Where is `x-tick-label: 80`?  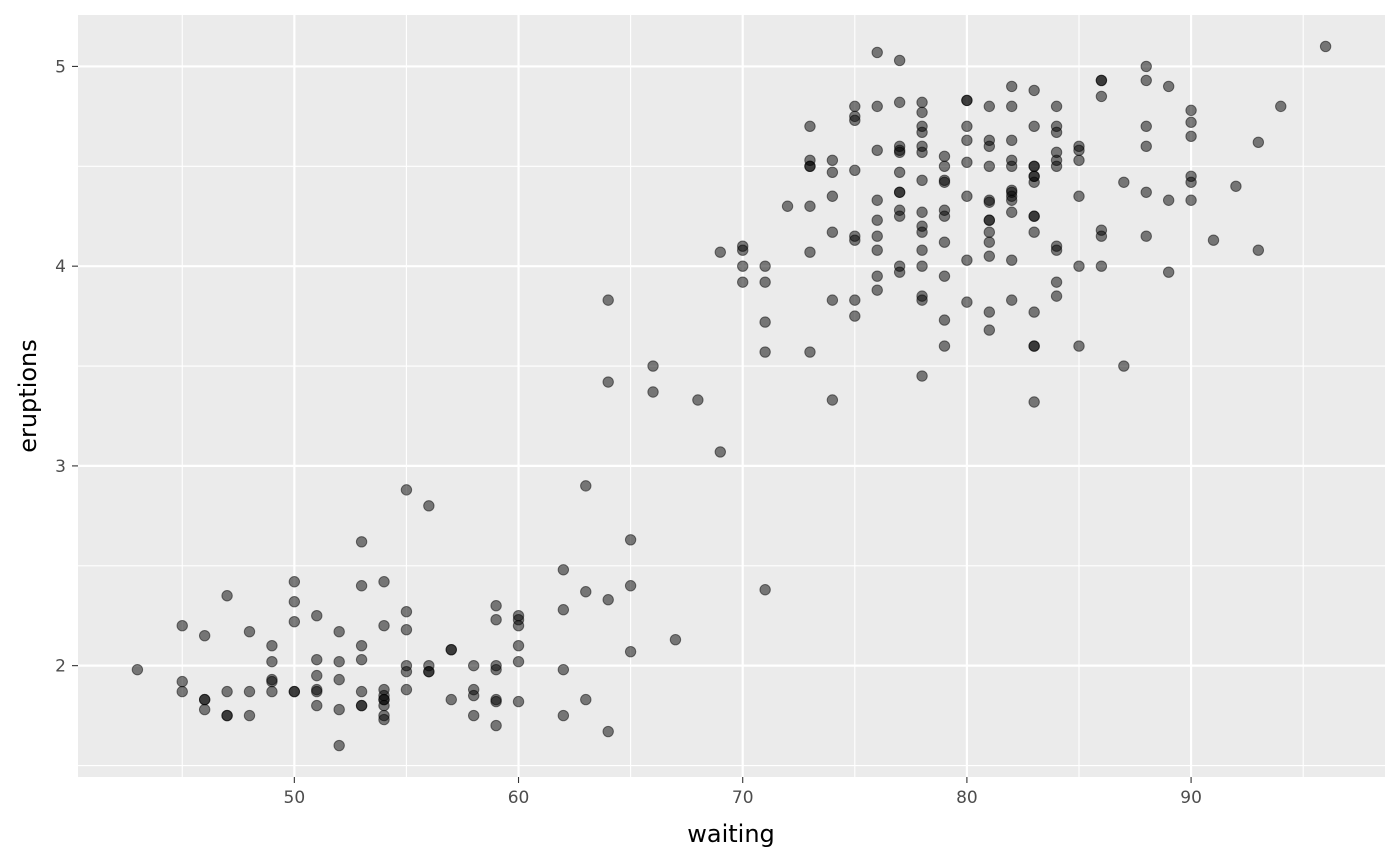
x-tick-label: 80 is located at coordinates (967, 798).